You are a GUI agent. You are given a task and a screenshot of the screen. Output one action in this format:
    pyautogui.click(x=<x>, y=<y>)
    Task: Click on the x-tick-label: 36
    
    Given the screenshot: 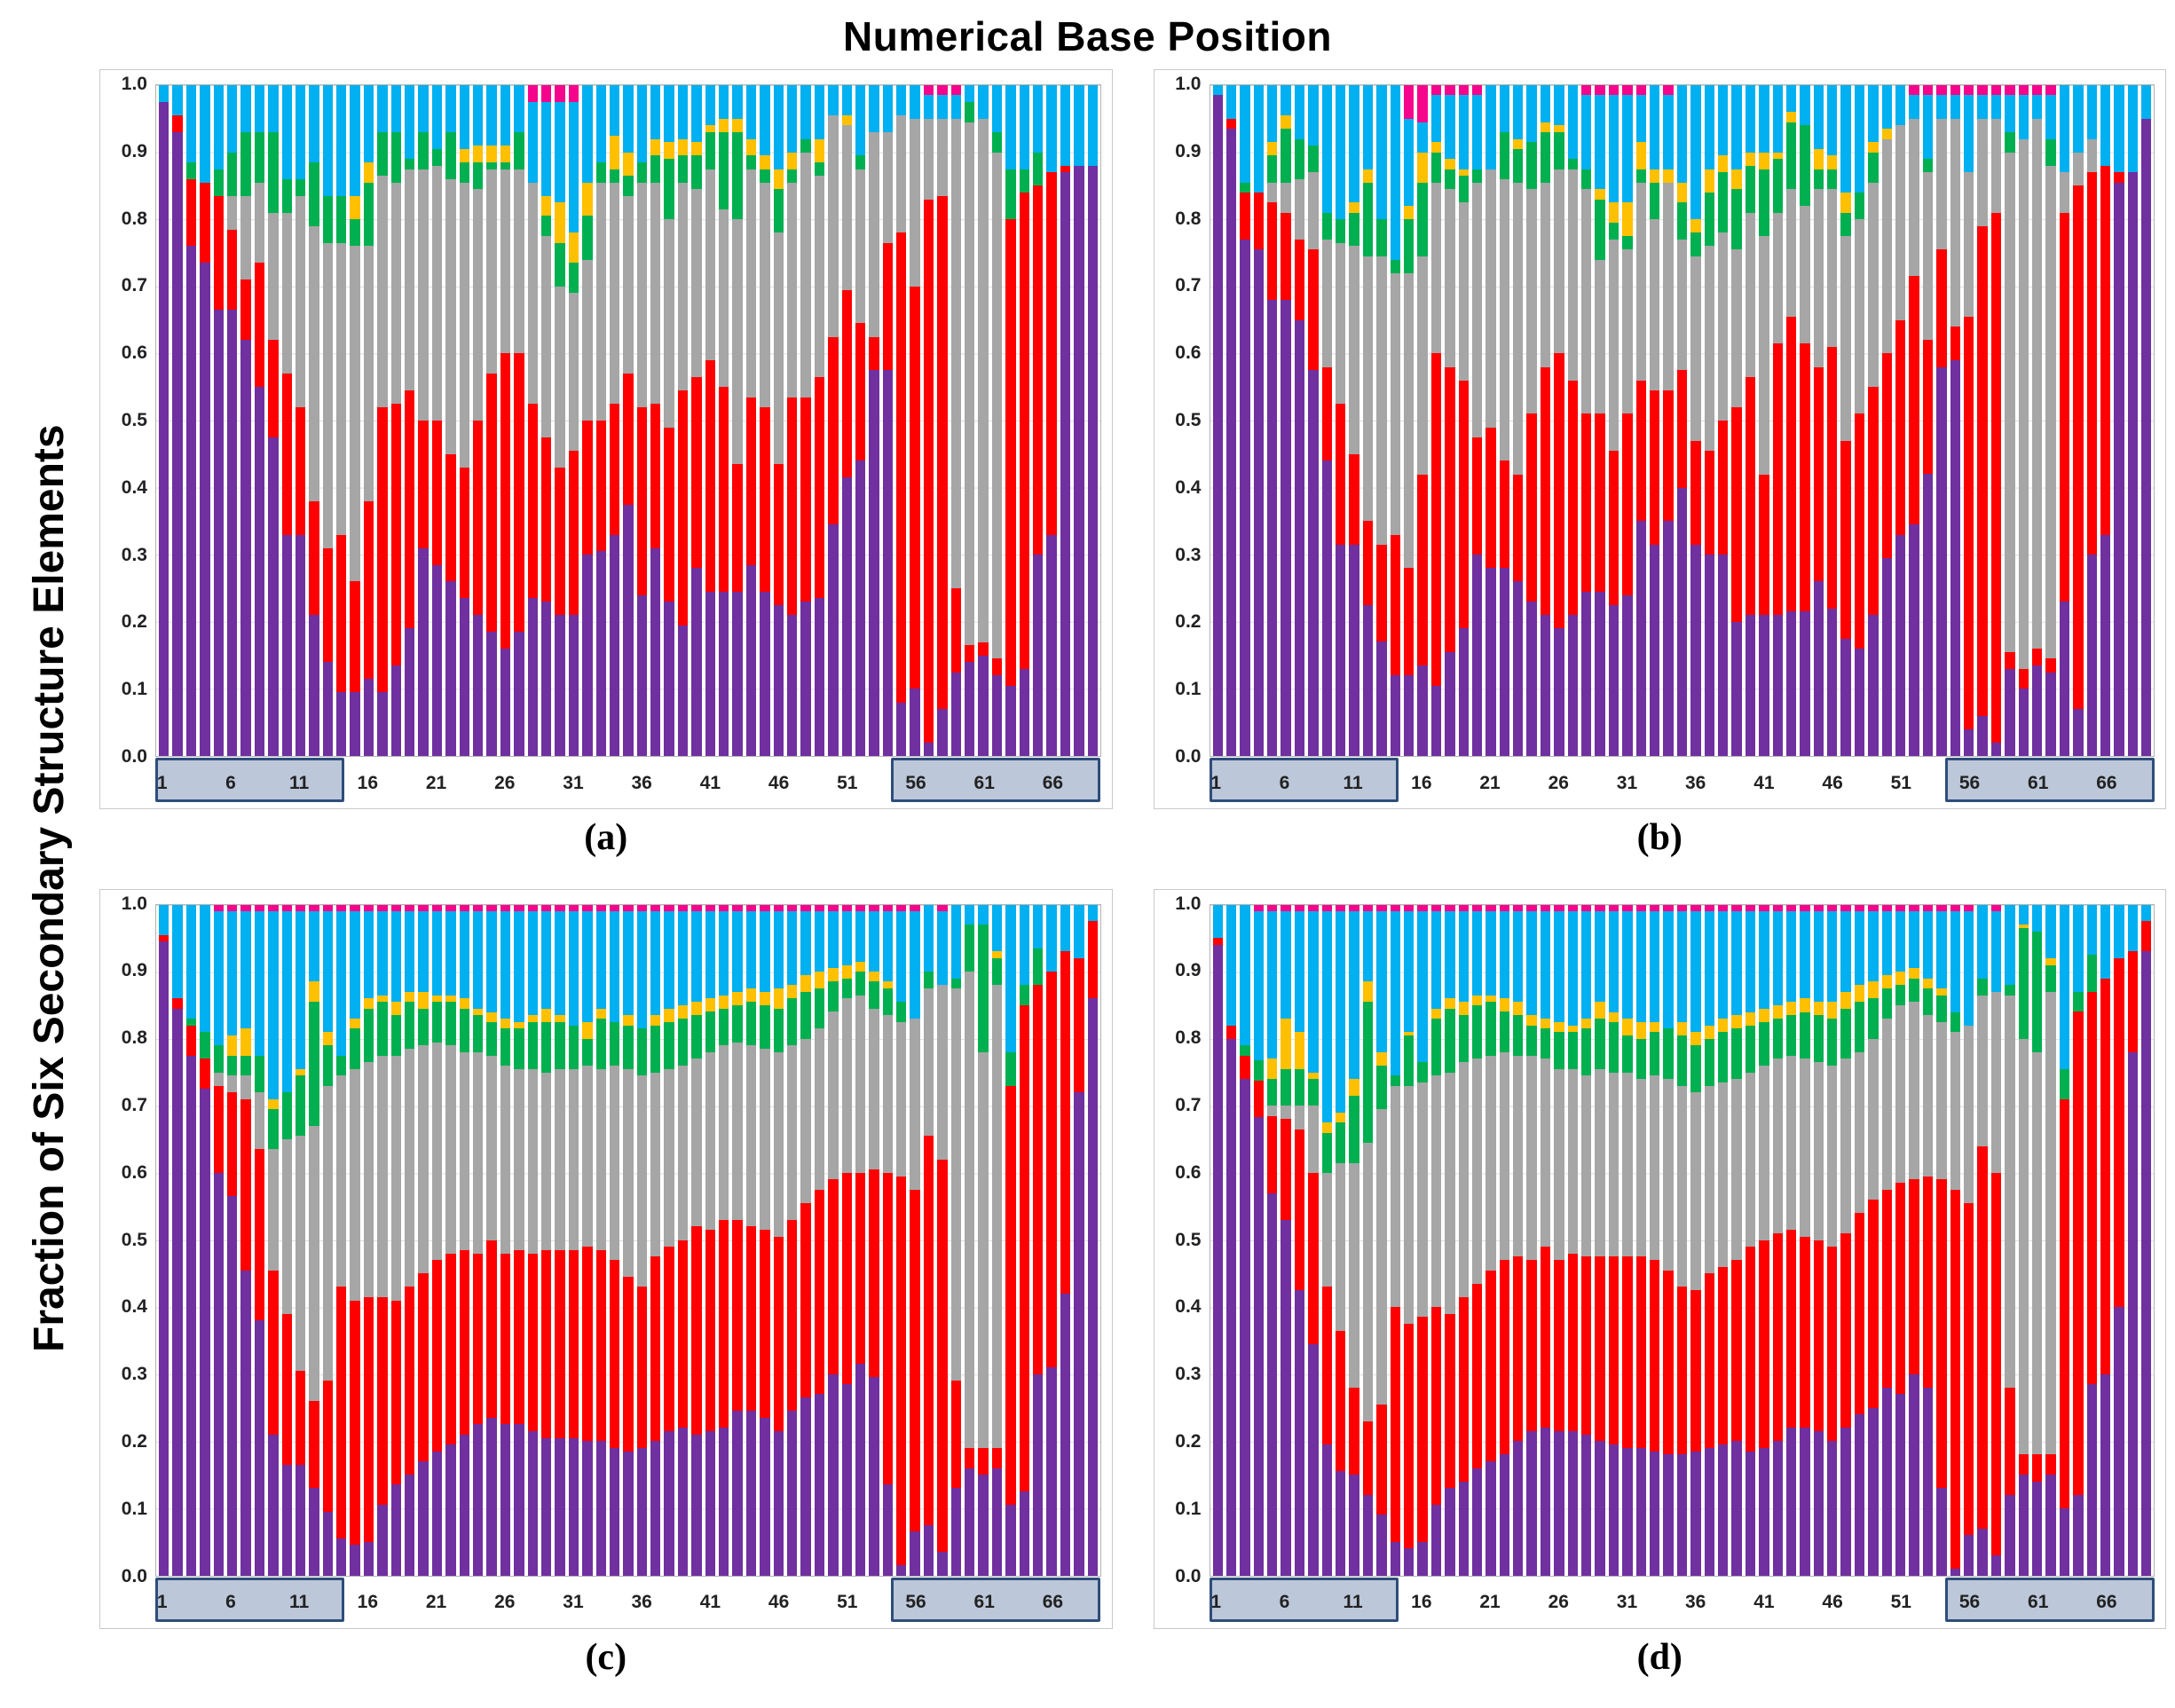 What is the action you would take?
    pyautogui.click(x=1695, y=782)
    